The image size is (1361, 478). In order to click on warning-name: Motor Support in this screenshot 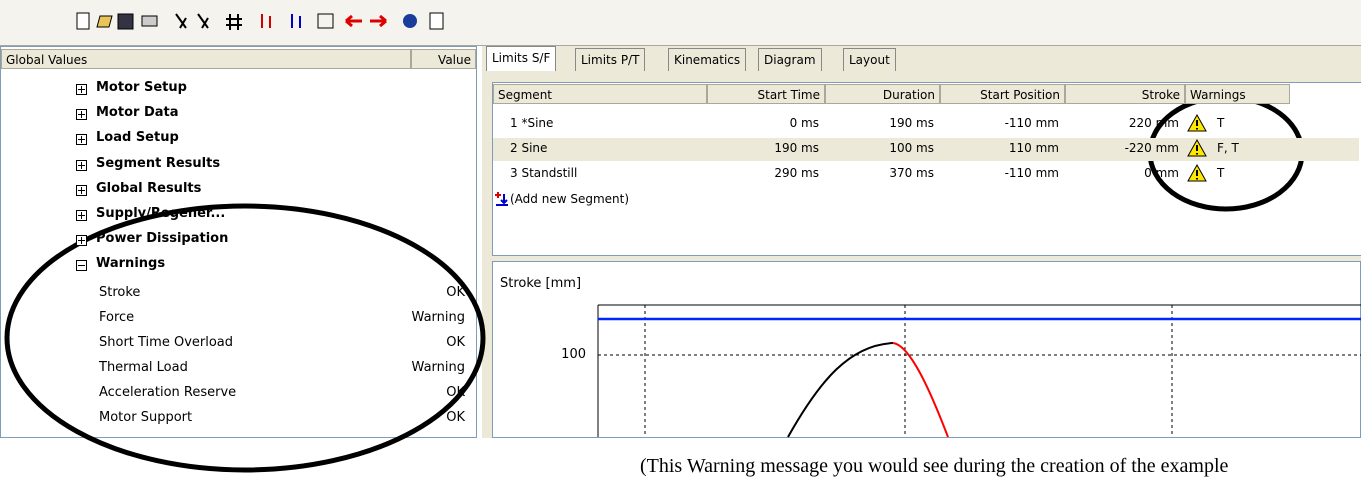, I will do `click(146, 417)`.